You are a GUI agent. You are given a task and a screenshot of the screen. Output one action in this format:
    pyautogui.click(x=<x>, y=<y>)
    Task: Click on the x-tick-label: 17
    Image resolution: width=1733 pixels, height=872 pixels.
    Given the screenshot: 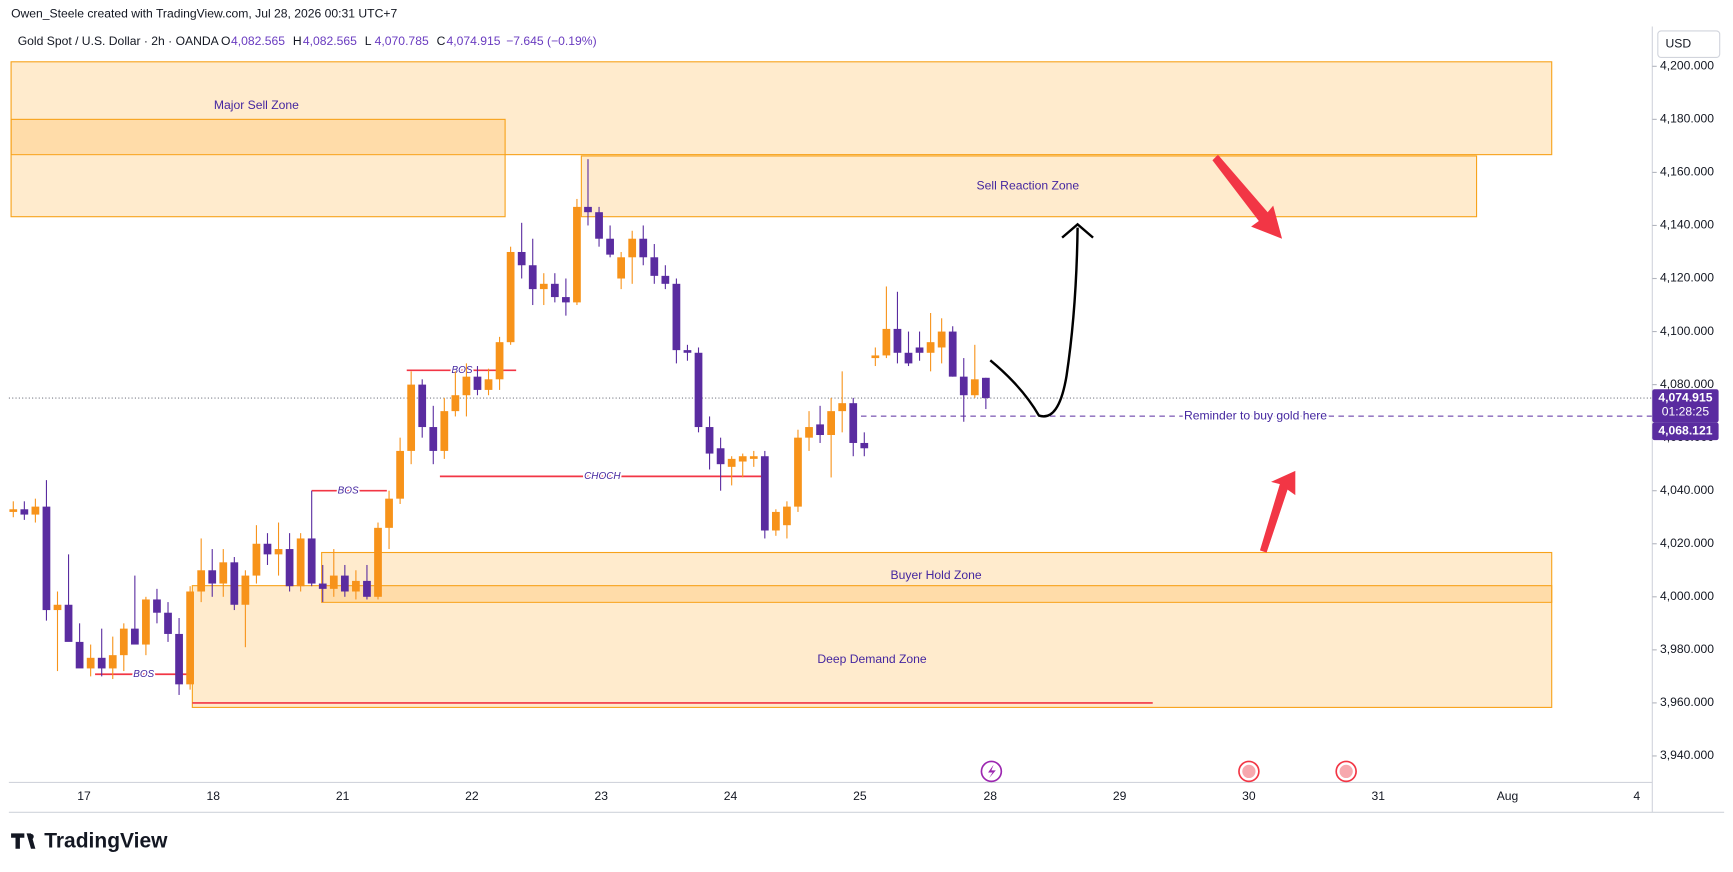 What is the action you would take?
    pyautogui.click(x=84, y=796)
    